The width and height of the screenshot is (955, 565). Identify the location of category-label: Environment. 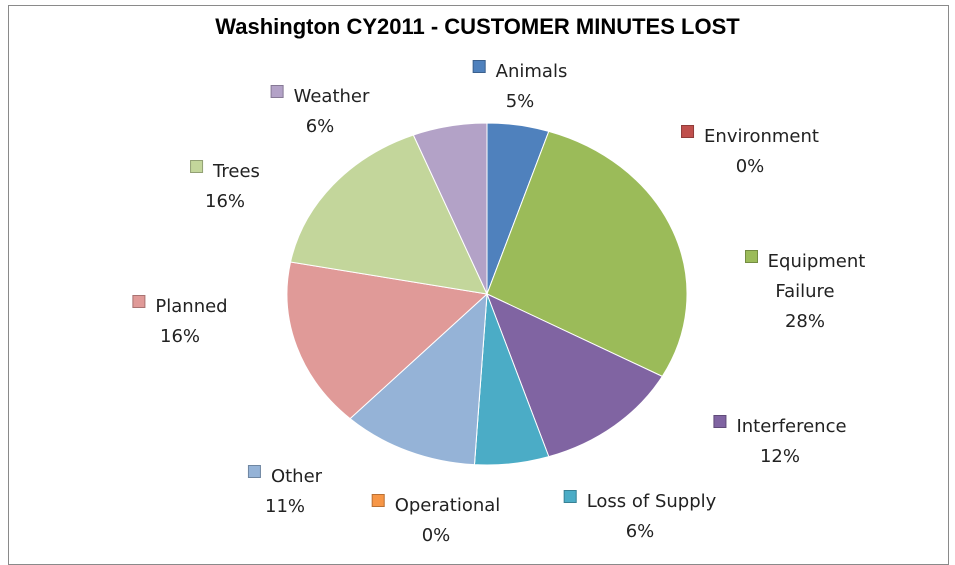
(761, 136).